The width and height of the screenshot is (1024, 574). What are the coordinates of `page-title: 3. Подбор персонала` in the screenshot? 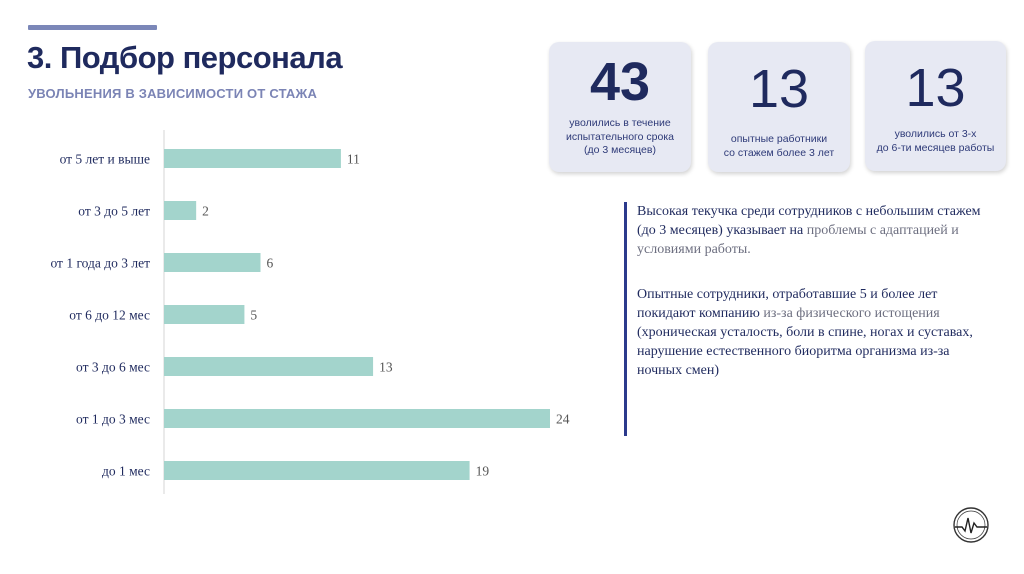 It's located at (185, 57).